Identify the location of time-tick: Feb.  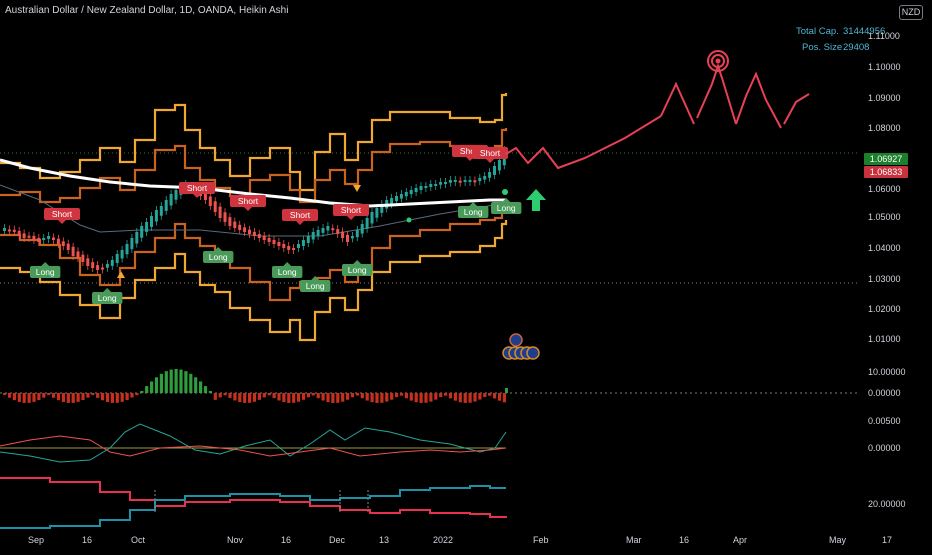
(541, 540).